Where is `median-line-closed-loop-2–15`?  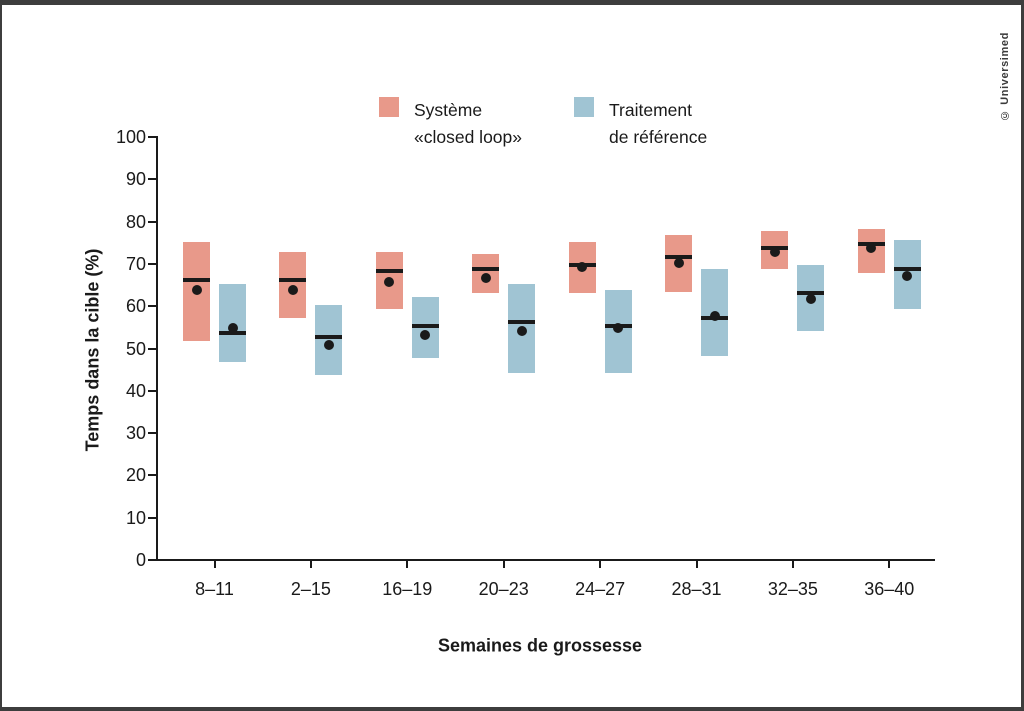 median-line-closed-loop-2–15 is located at coordinates (293, 279).